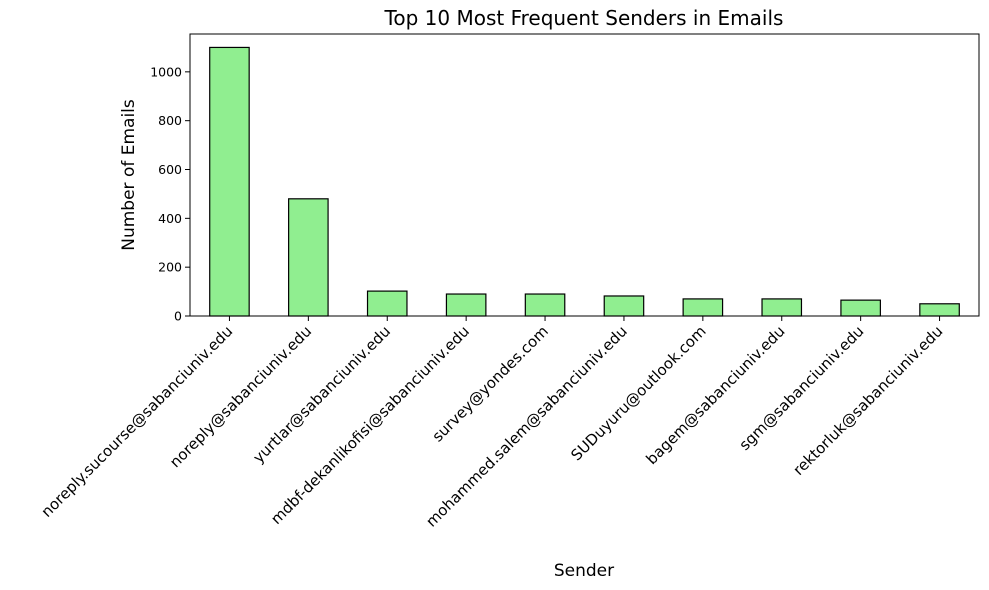  Describe the element at coordinates (166, 71) in the screenshot. I see `y-tick-label-5: 1000` at that location.